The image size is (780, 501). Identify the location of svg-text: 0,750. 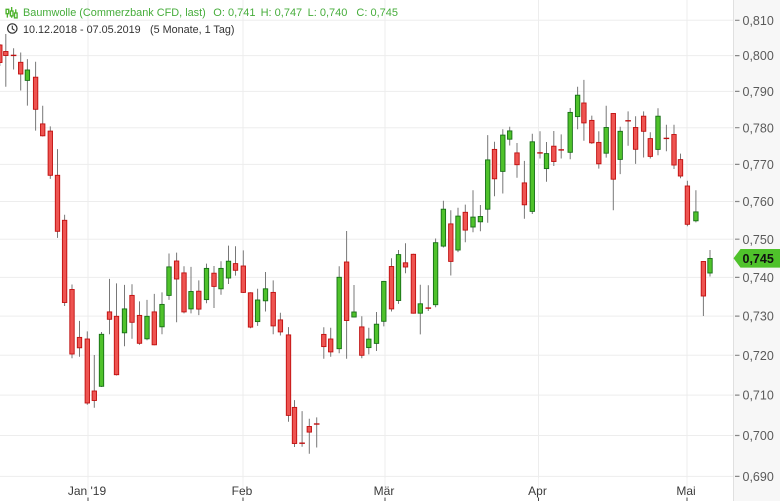
(758, 240).